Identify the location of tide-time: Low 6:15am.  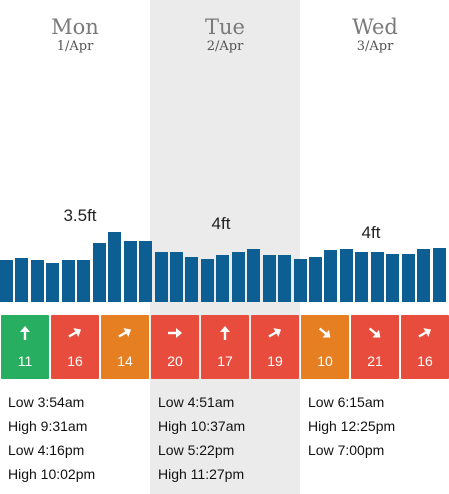
(346, 402).